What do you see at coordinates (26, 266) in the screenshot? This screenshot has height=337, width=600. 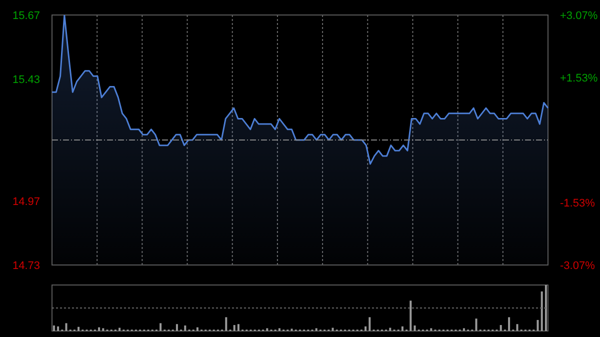 I see `y-tick-label: 14.73` at bounding box center [26, 266].